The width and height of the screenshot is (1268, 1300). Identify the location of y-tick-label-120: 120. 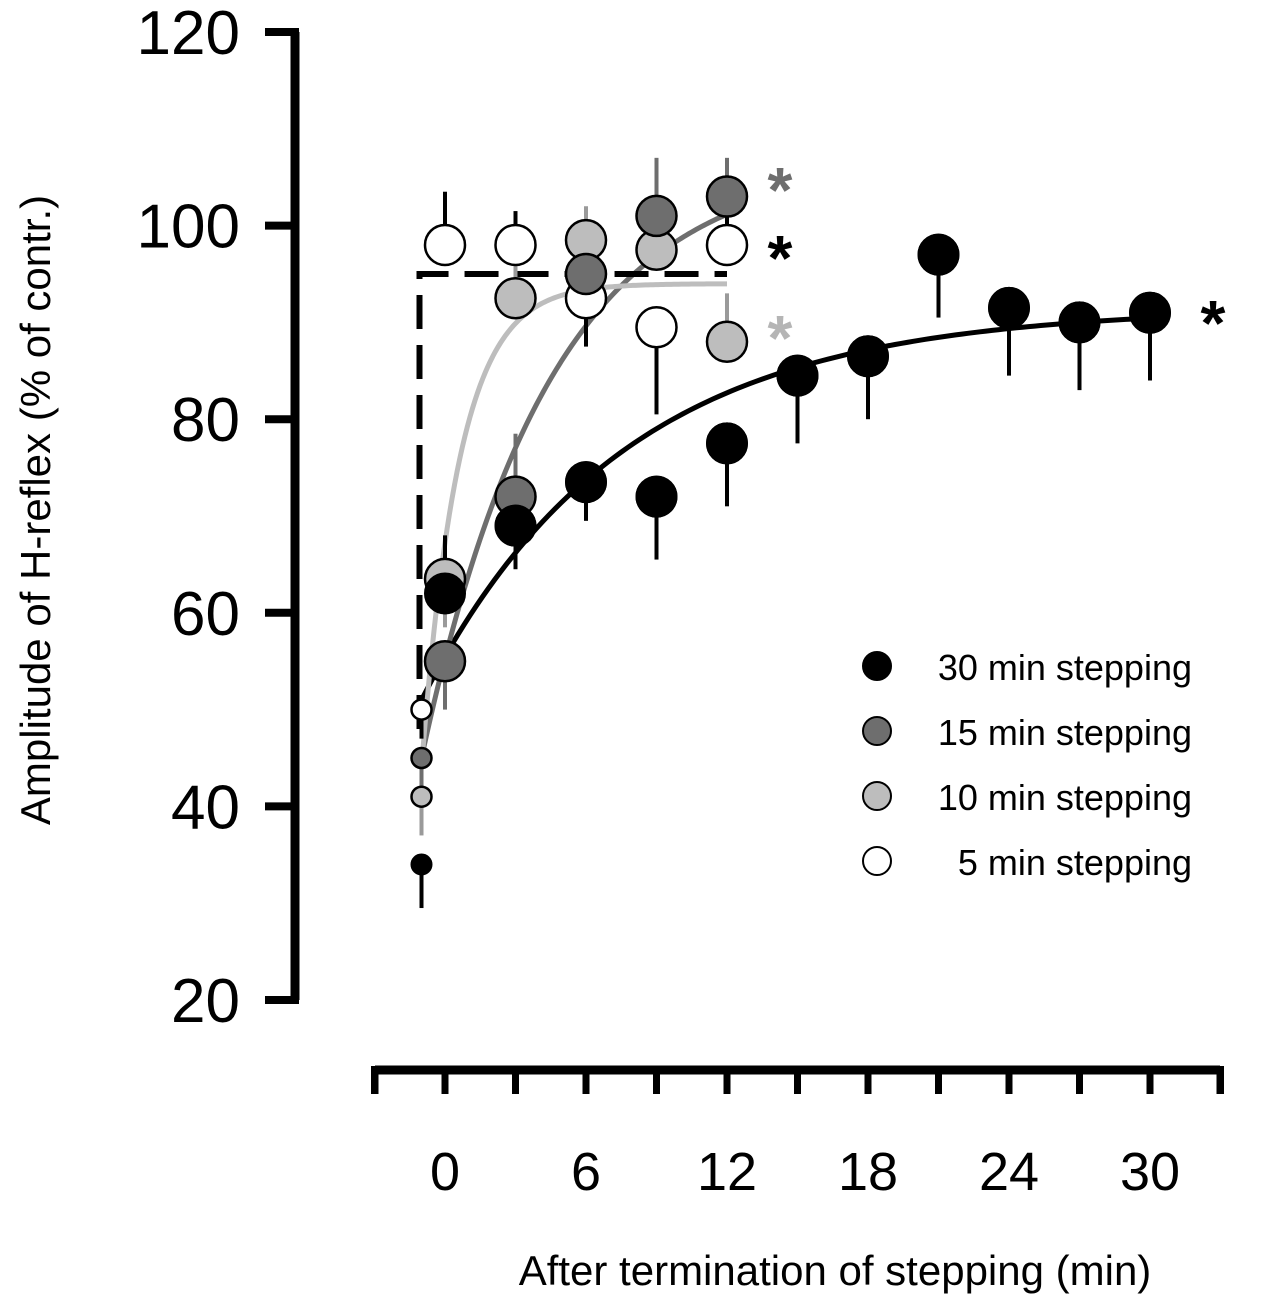
(188, 34).